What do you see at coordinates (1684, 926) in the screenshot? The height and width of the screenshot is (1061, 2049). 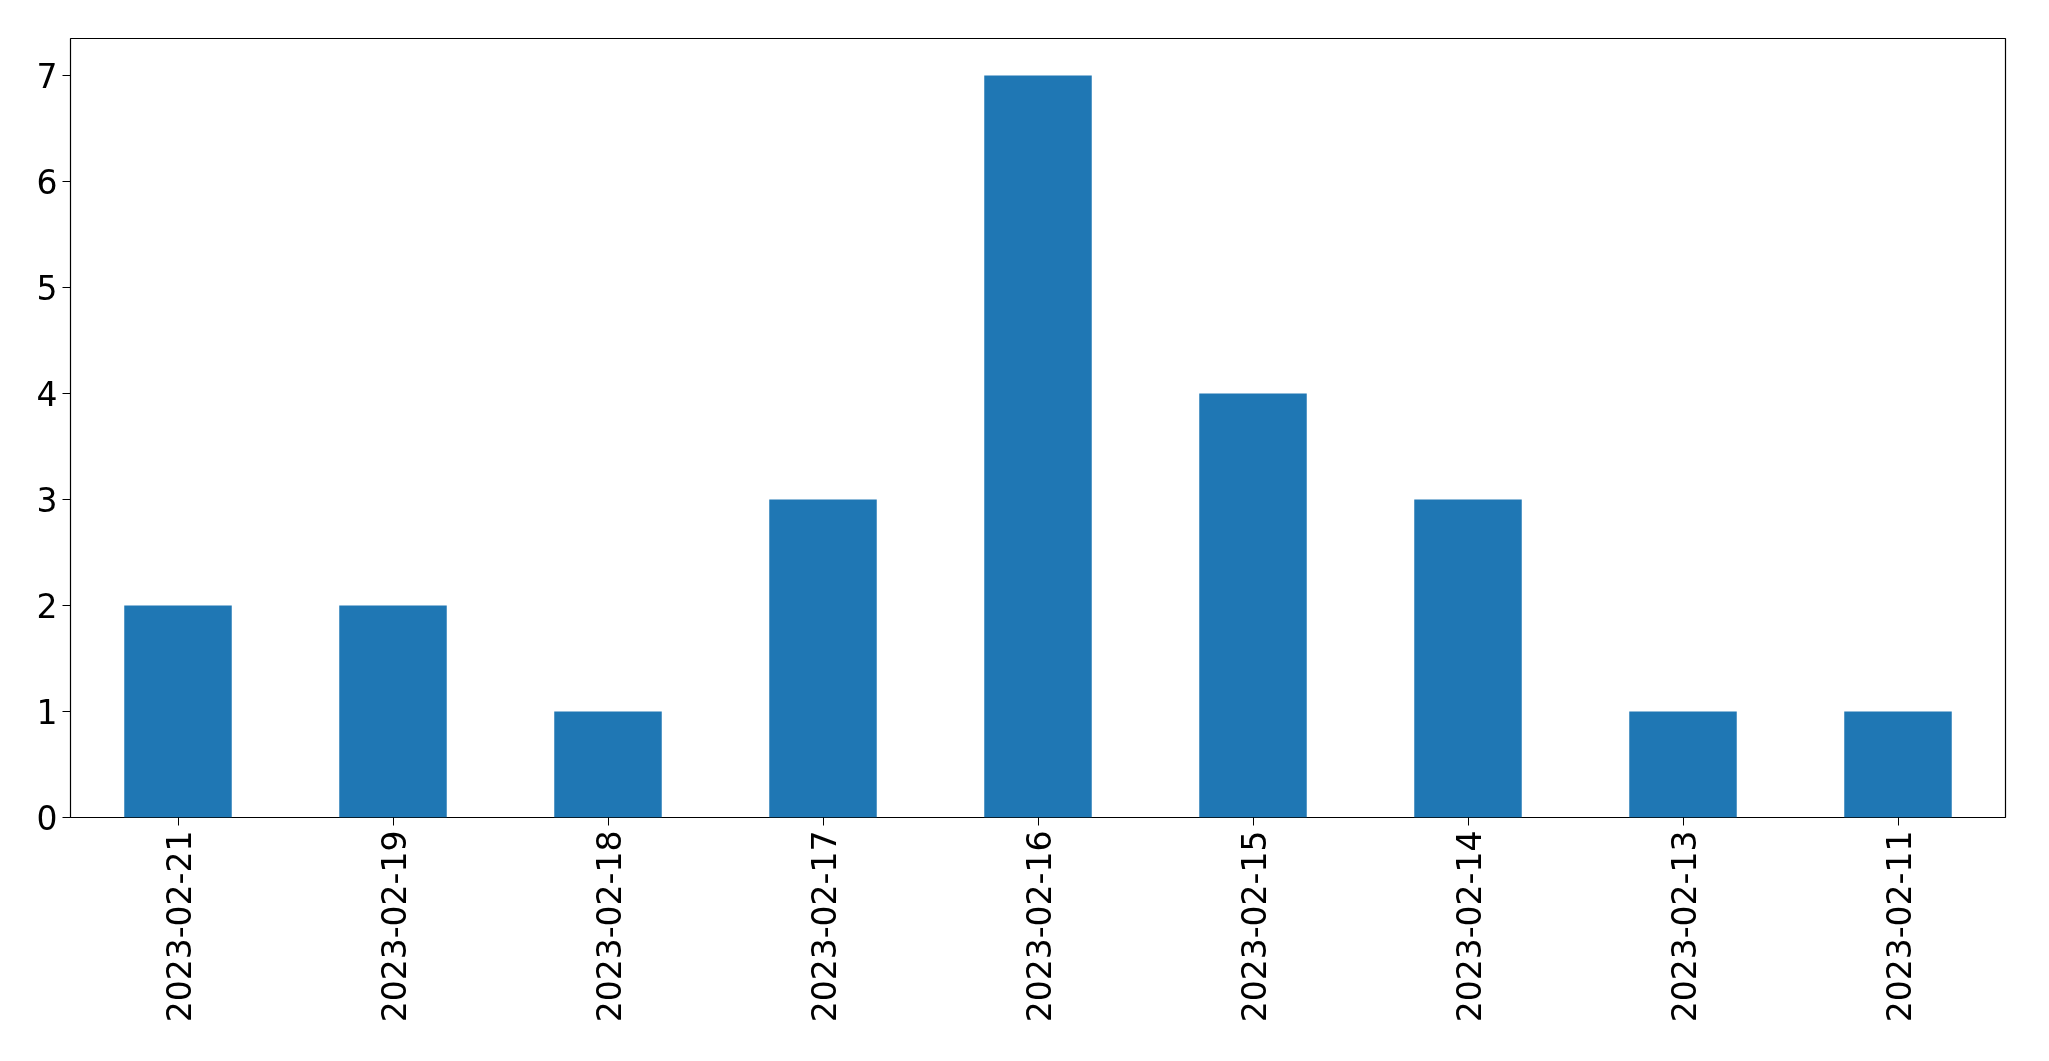 I see `x-tick-label: 2023-02-13` at bounding box center [1684, 926].